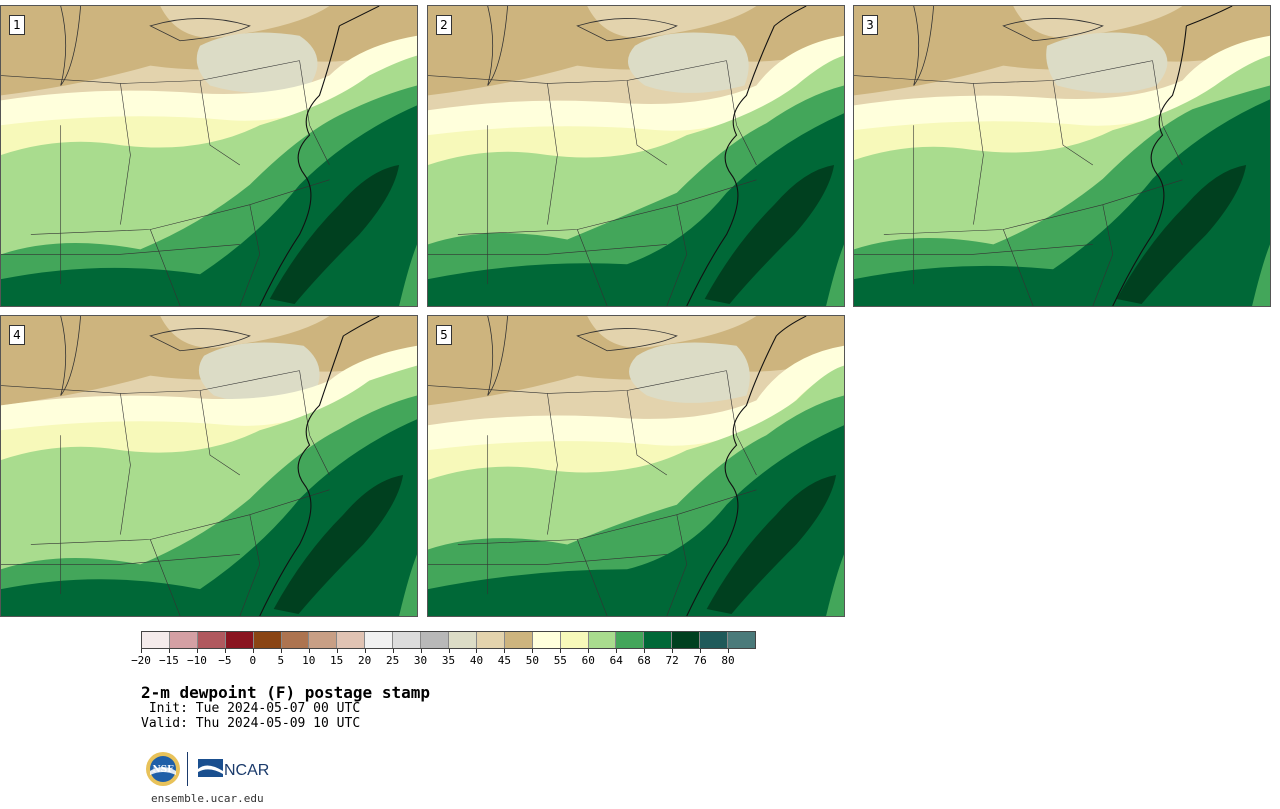  I want to click on colorbar-tick-label: 80, so click(728, 660).